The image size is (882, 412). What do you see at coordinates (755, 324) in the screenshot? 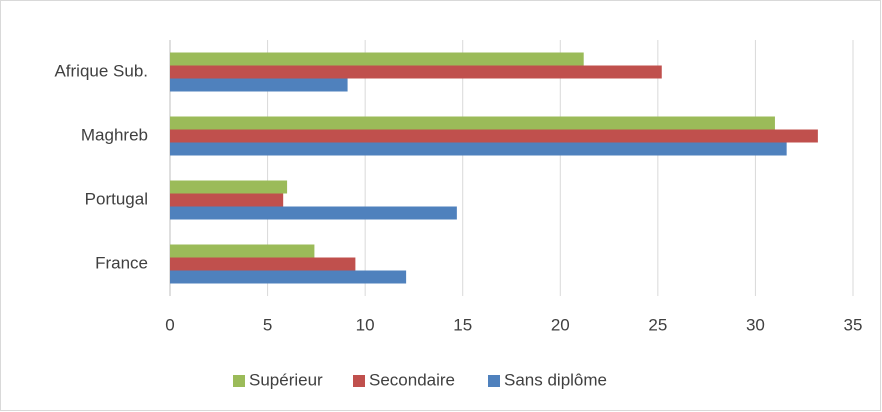
I see `x-tick-label: 30` at bounding box center [755, 324].